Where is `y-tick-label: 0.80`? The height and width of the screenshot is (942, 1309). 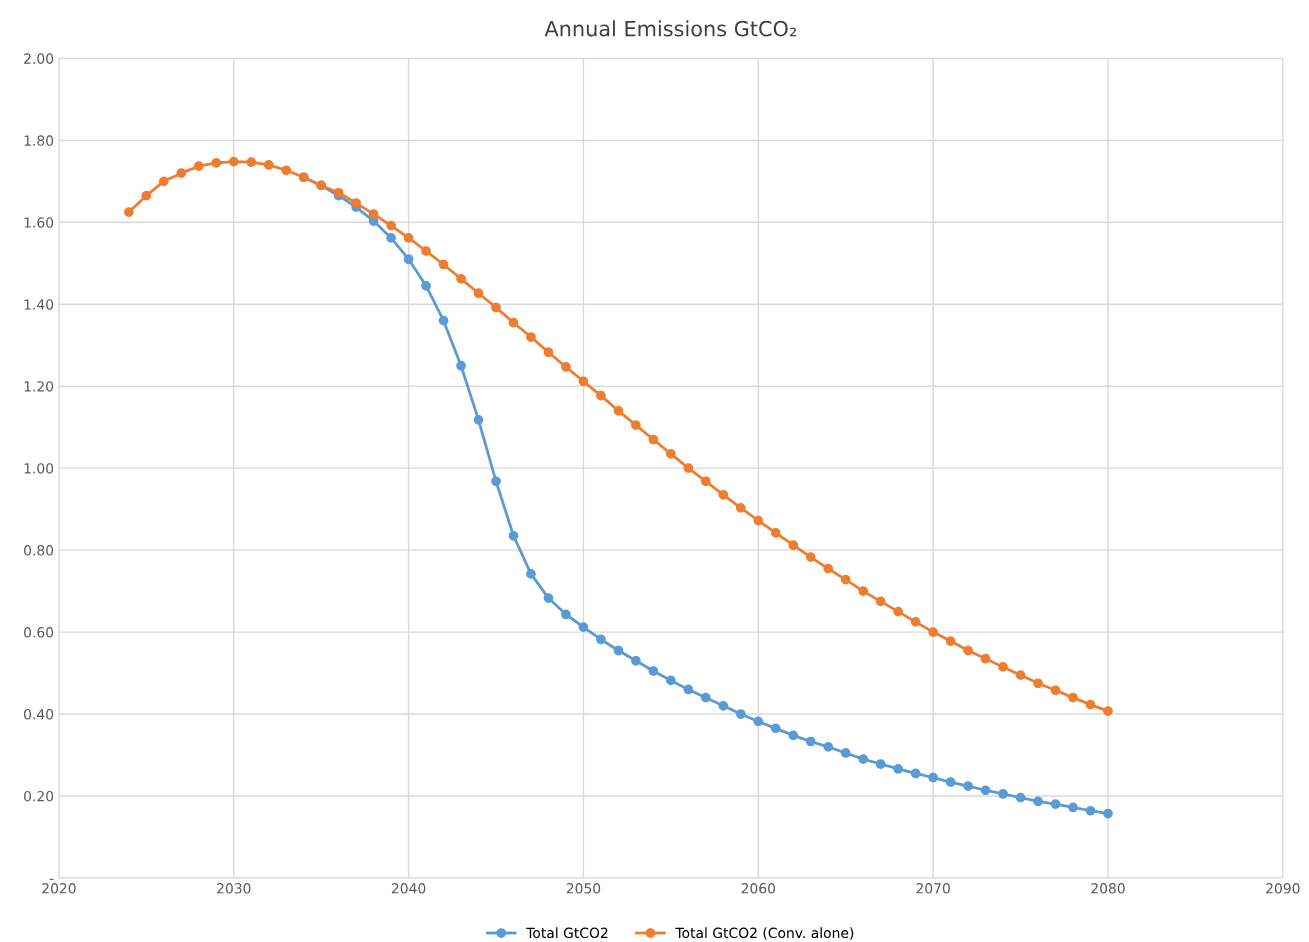 y-tick-label: 0.80 is located at coordinates (39, 550).